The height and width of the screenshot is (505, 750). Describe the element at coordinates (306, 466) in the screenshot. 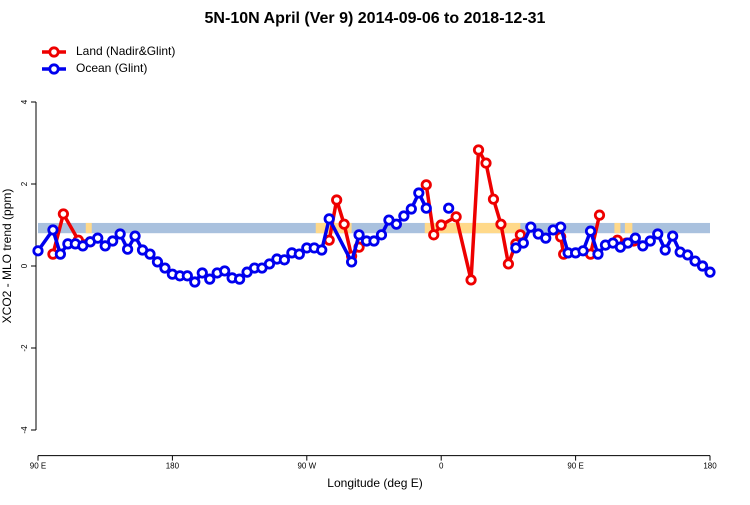

I see `x-tick-label: 90 W` at that location.